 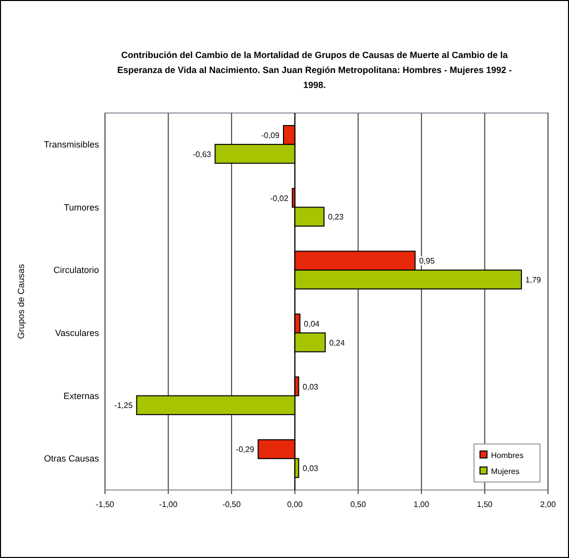 I want to click on y-tick-label: Tumores, so click(x=82, y=207).